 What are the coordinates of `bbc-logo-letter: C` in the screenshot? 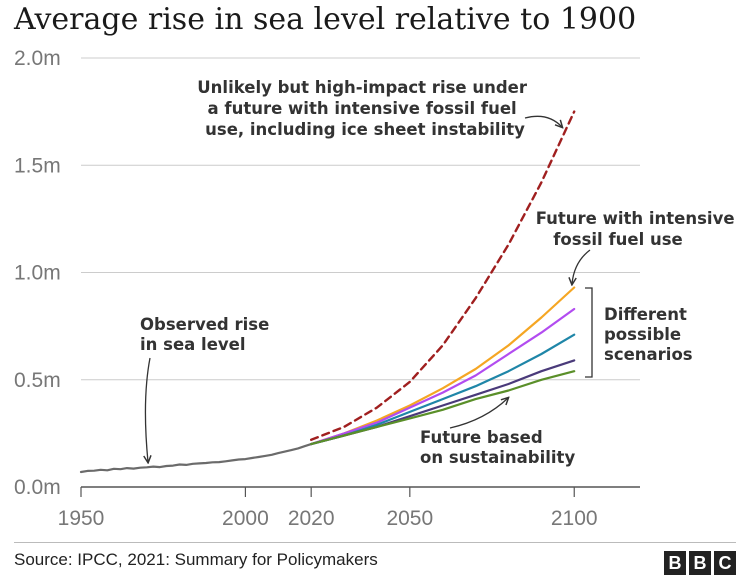 It's located at (725, 563).